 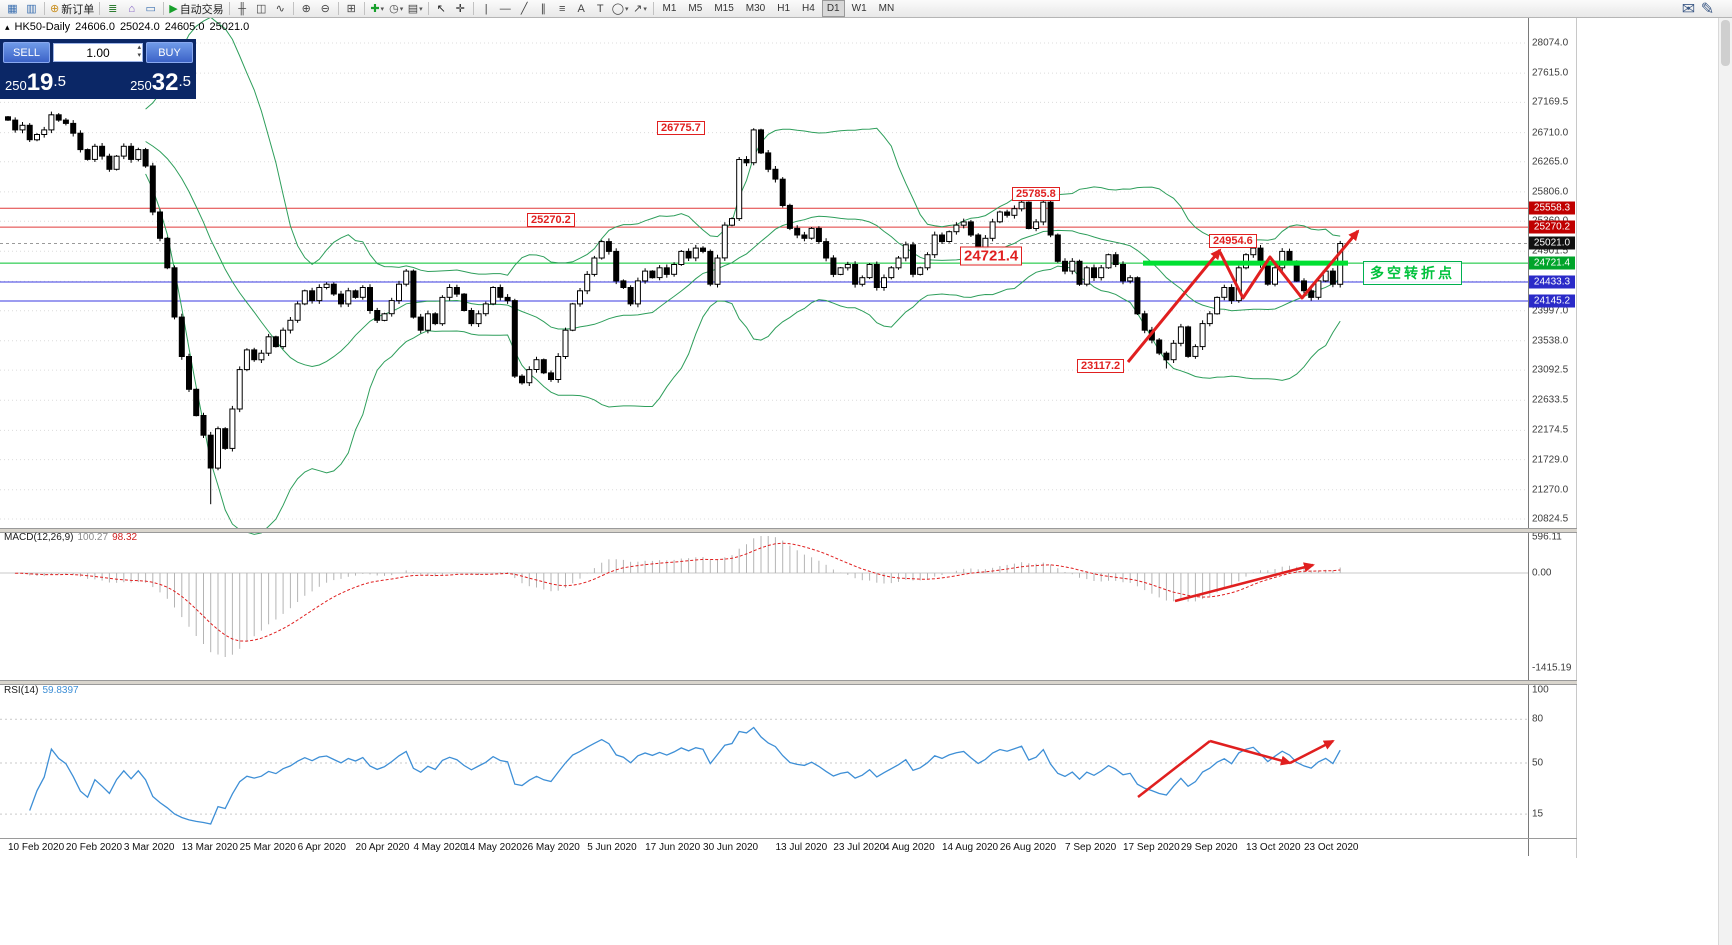 I want to click on price-axis-label: 26265.0, so click(x=1550, y=162).